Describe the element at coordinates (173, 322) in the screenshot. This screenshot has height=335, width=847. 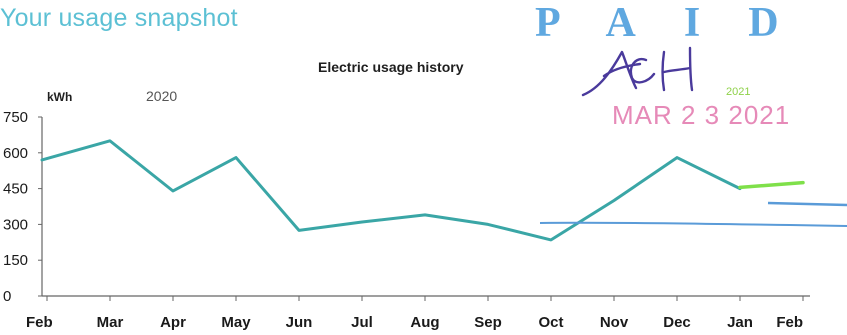
I see `x-tick-label: Apr` at that location.